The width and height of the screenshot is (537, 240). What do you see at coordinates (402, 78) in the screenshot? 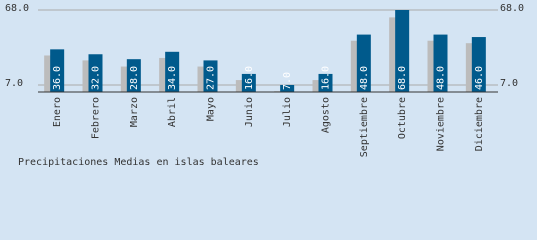
I see `value-label: 68.0` at bounding box center [402, 78].